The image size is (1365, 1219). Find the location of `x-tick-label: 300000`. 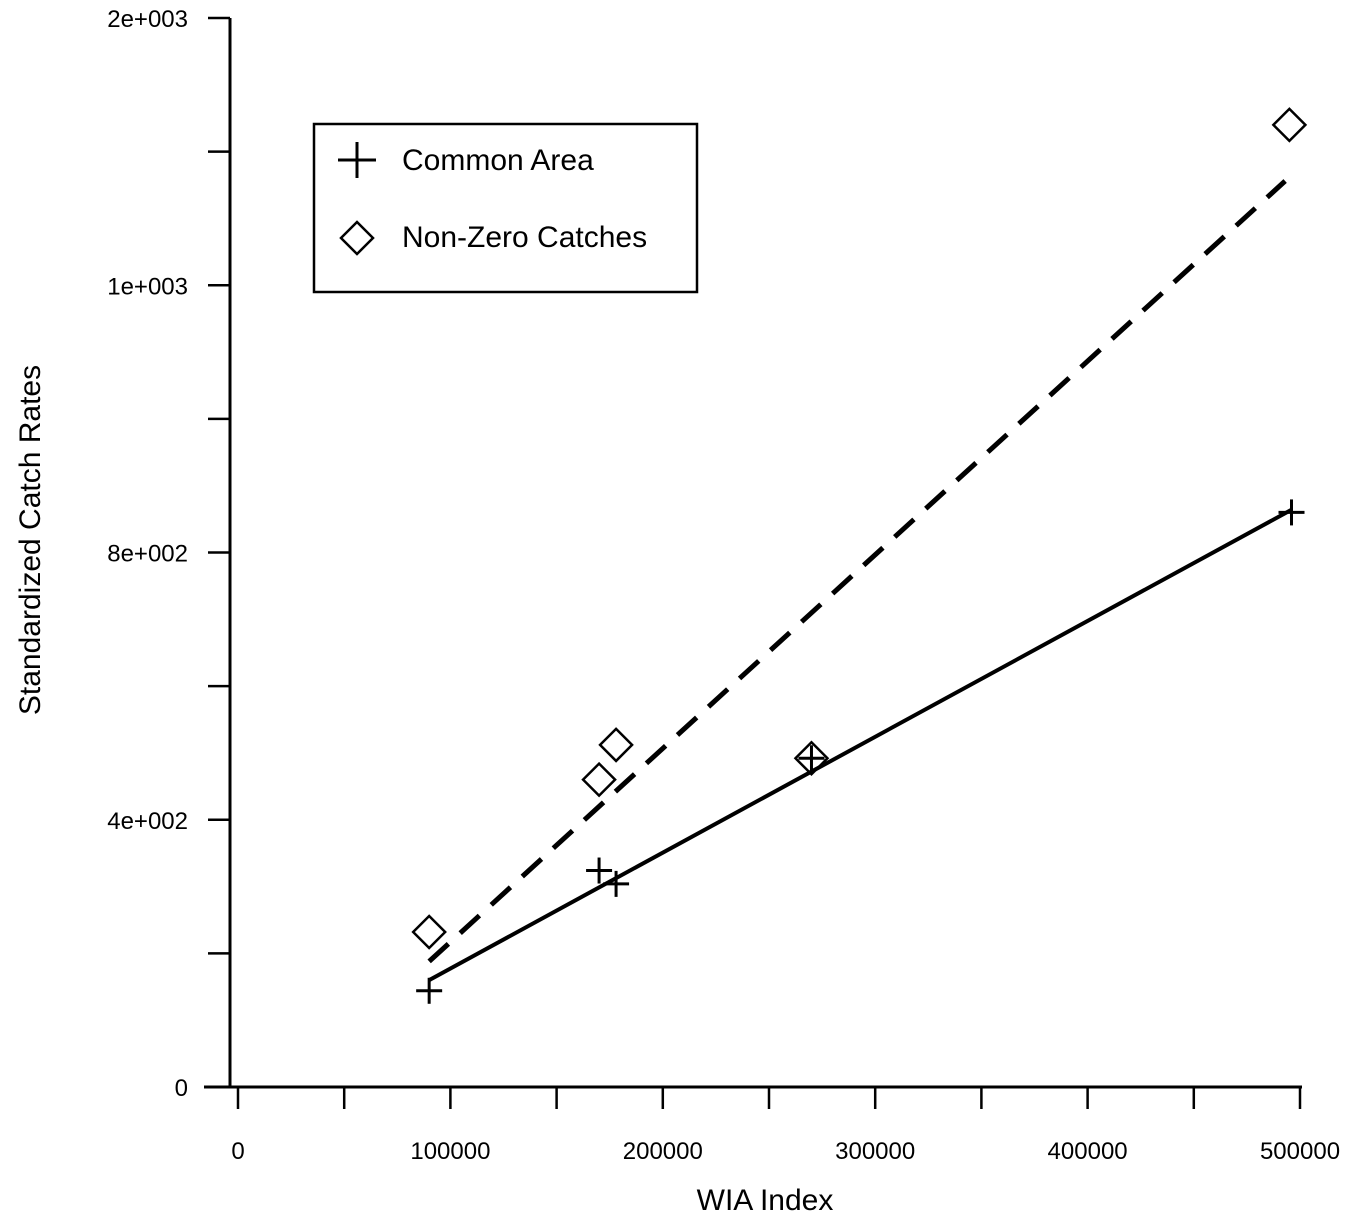

x-tick-label: 300000 is located at coordinates (875, 1151).